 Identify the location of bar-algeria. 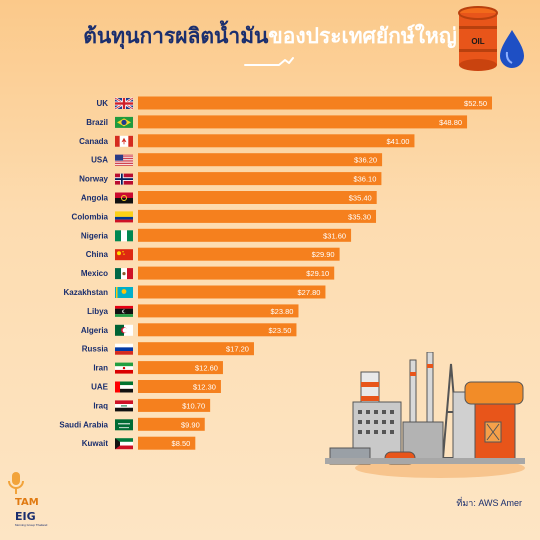
(217, 330).